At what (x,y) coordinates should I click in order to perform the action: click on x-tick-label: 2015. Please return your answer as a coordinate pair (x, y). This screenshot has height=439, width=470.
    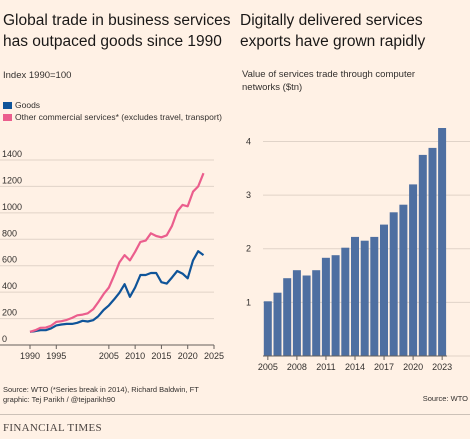
    Looking at the image, I should click on (161, 356).